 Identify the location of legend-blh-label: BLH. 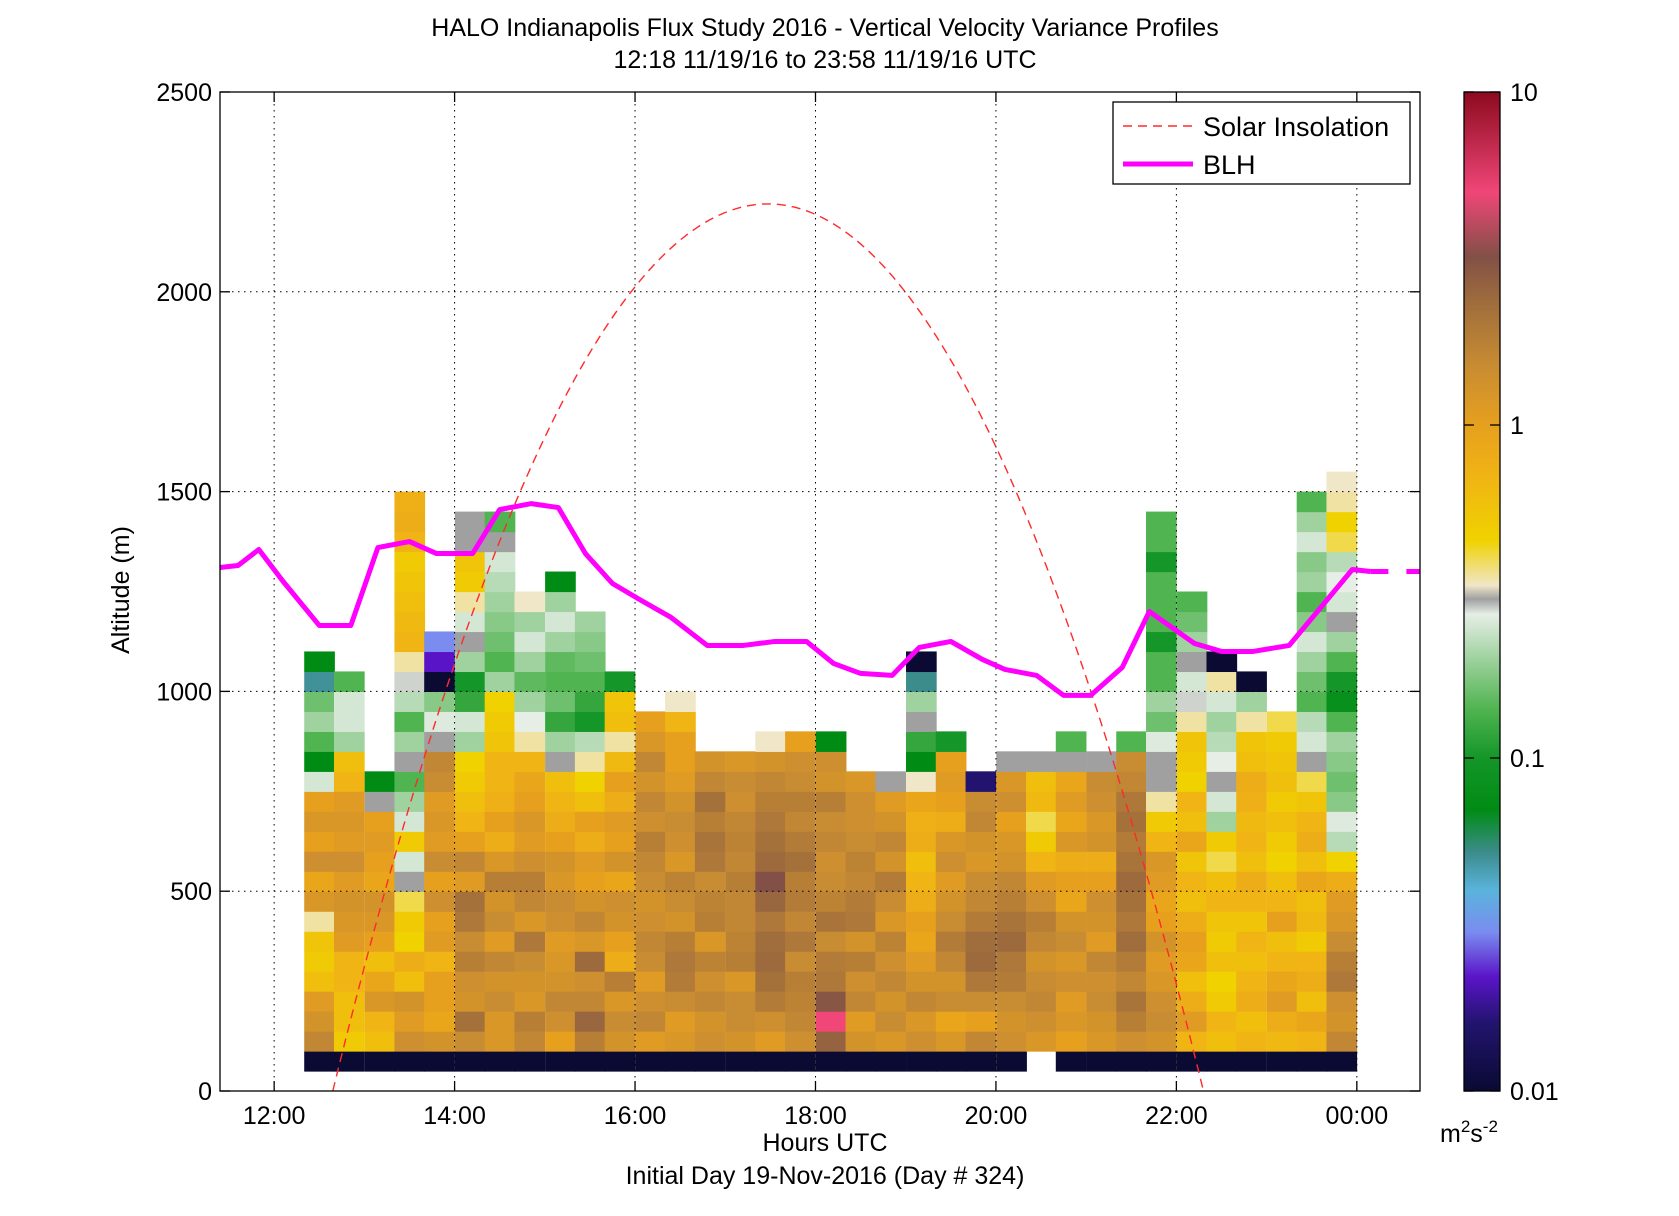
(1229, 165).